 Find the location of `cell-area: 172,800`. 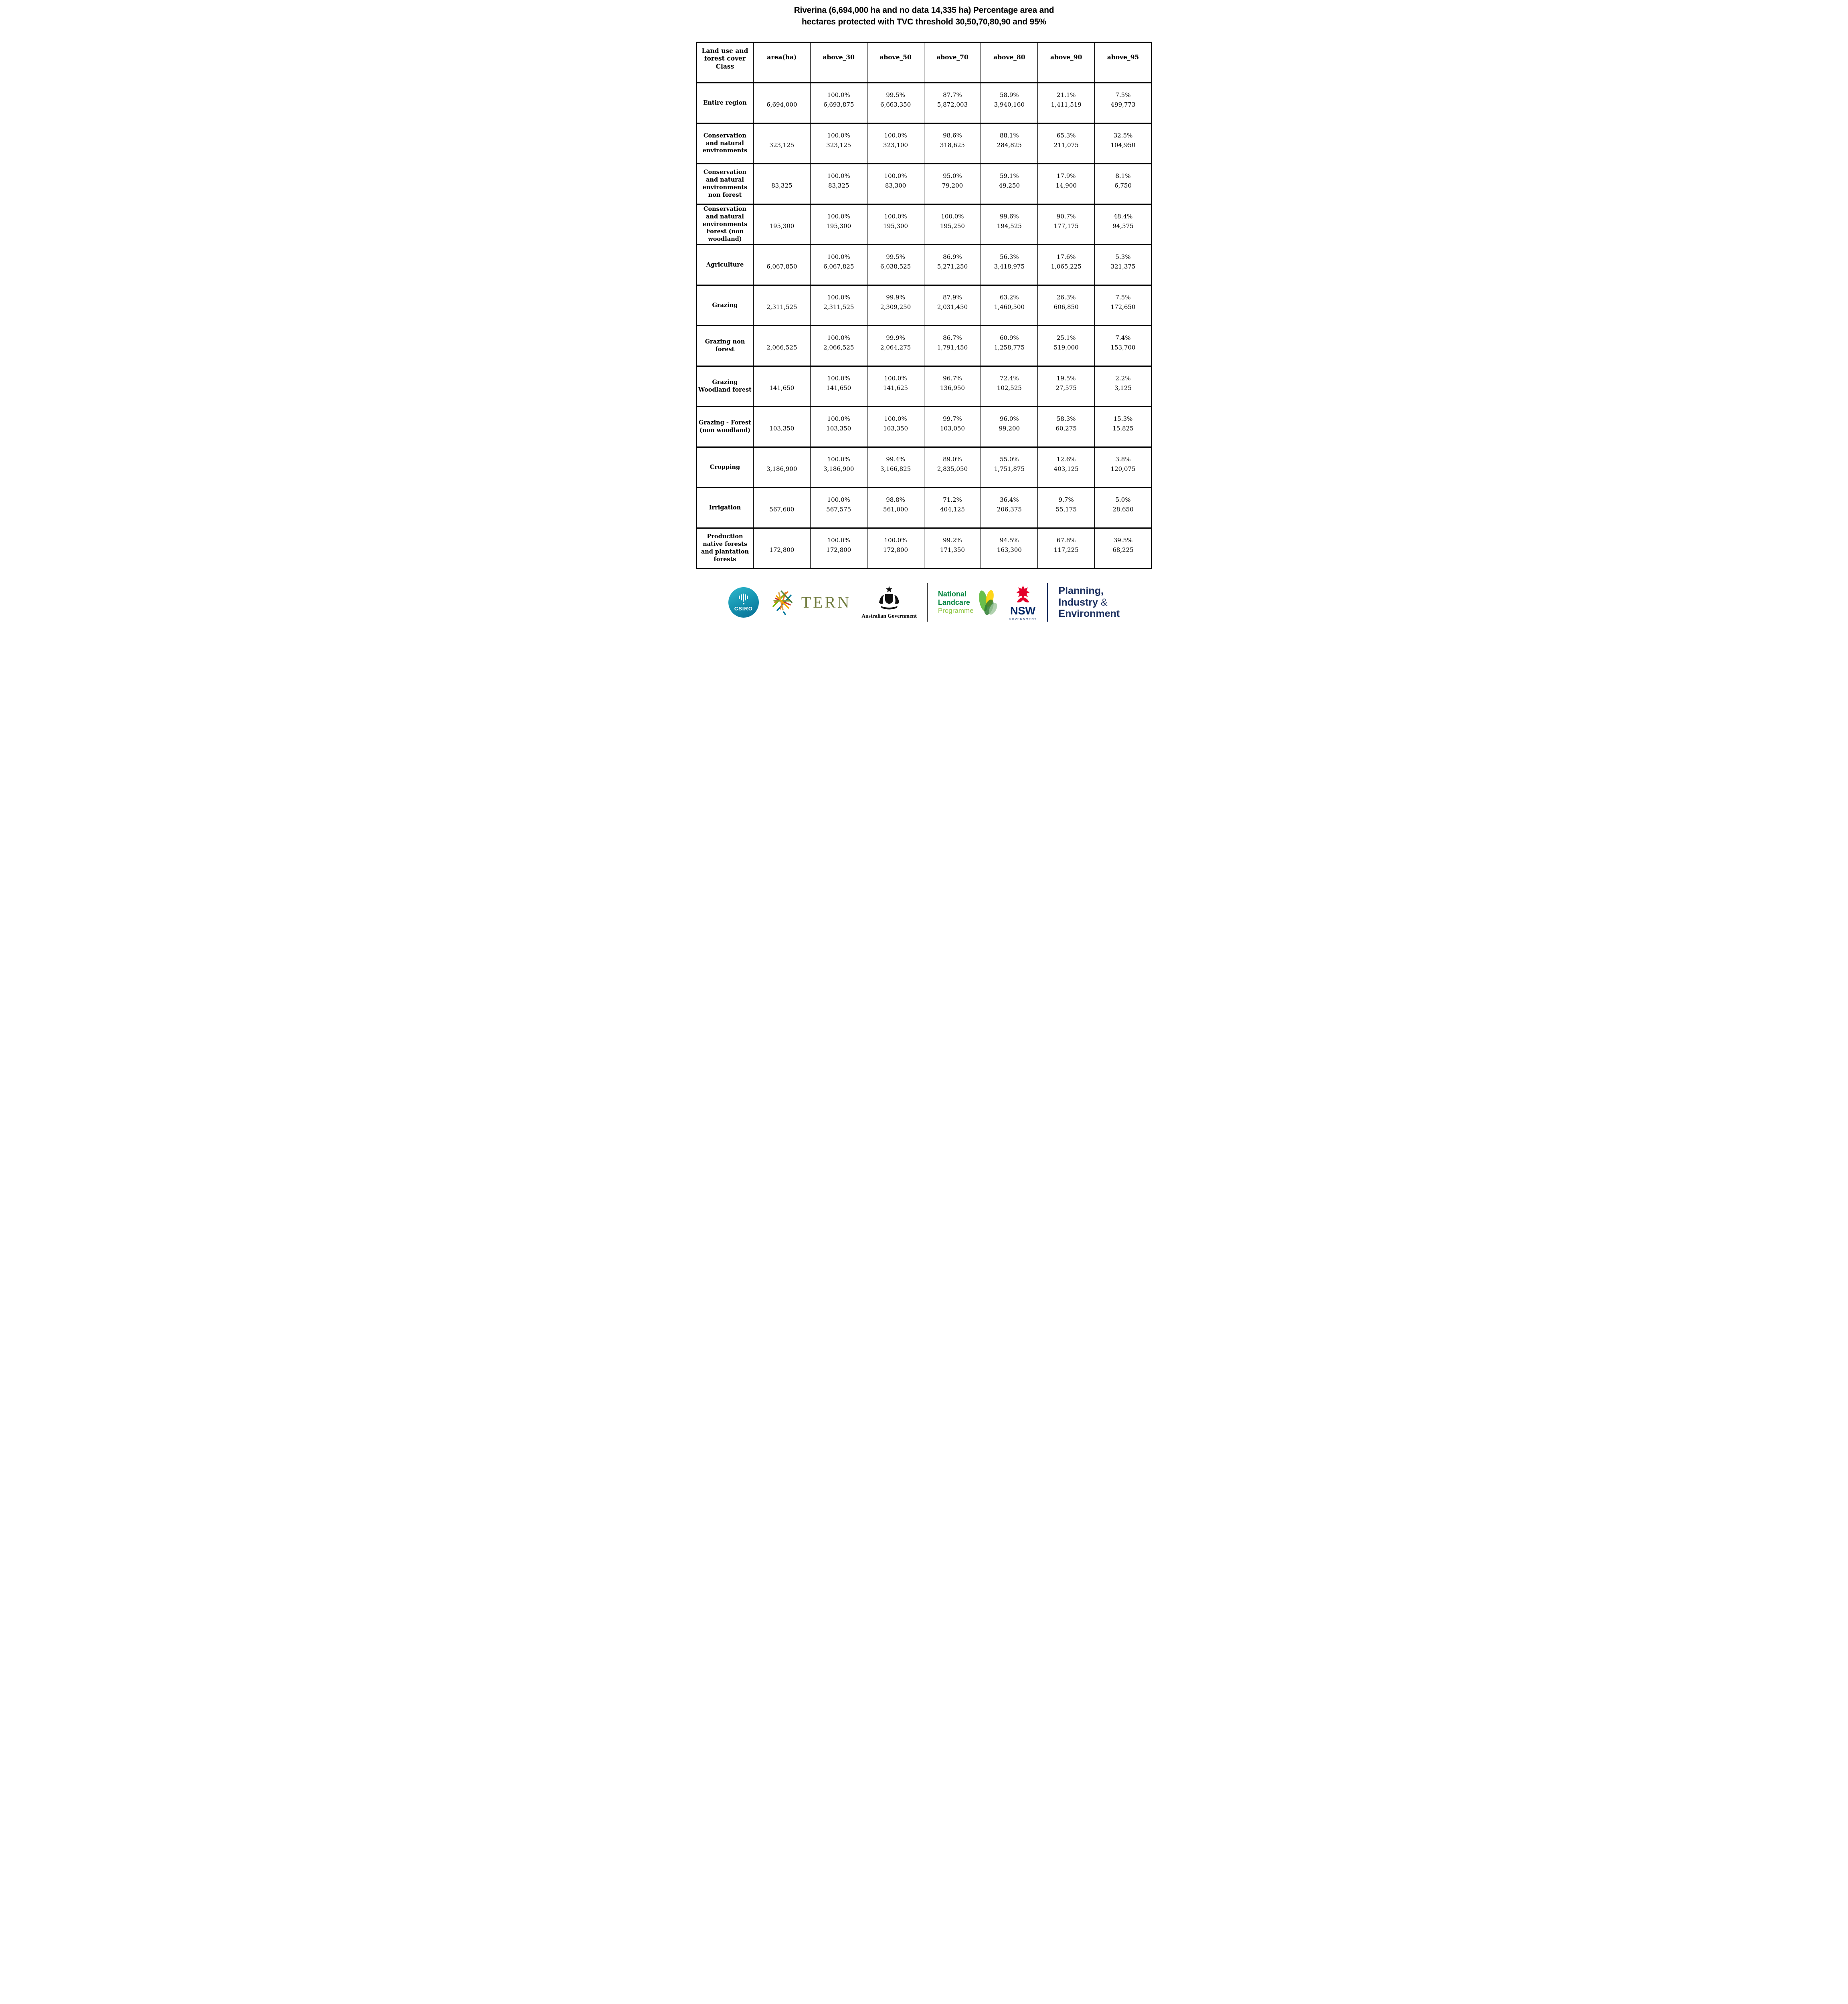

cell-area: 172,800 is located at coordinates (782, 548).